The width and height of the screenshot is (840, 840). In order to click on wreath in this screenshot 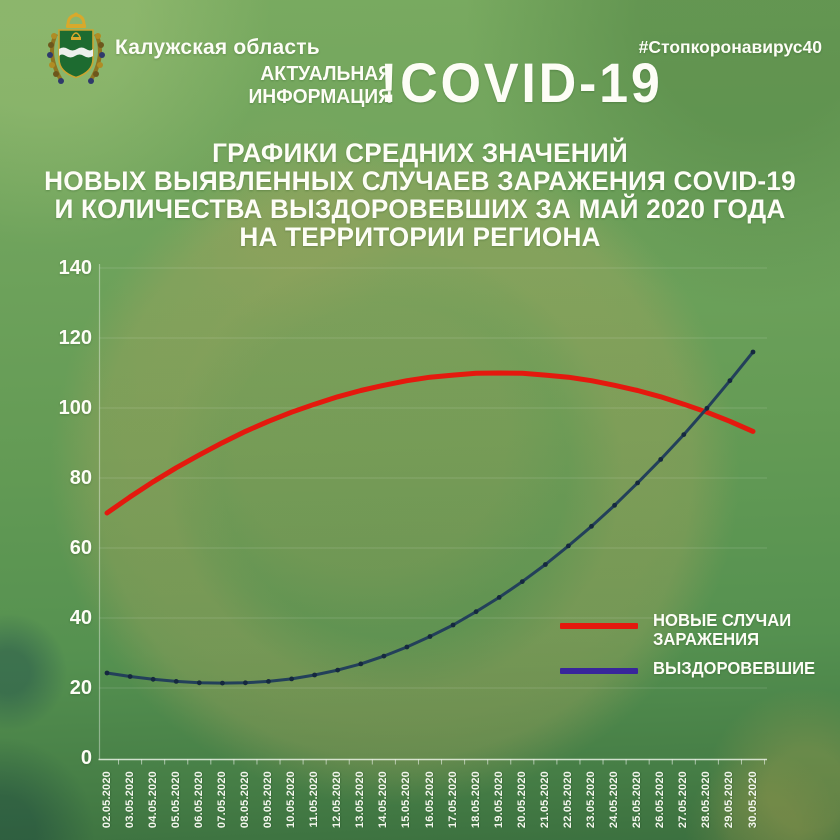, I will do `click(76, 58)`.